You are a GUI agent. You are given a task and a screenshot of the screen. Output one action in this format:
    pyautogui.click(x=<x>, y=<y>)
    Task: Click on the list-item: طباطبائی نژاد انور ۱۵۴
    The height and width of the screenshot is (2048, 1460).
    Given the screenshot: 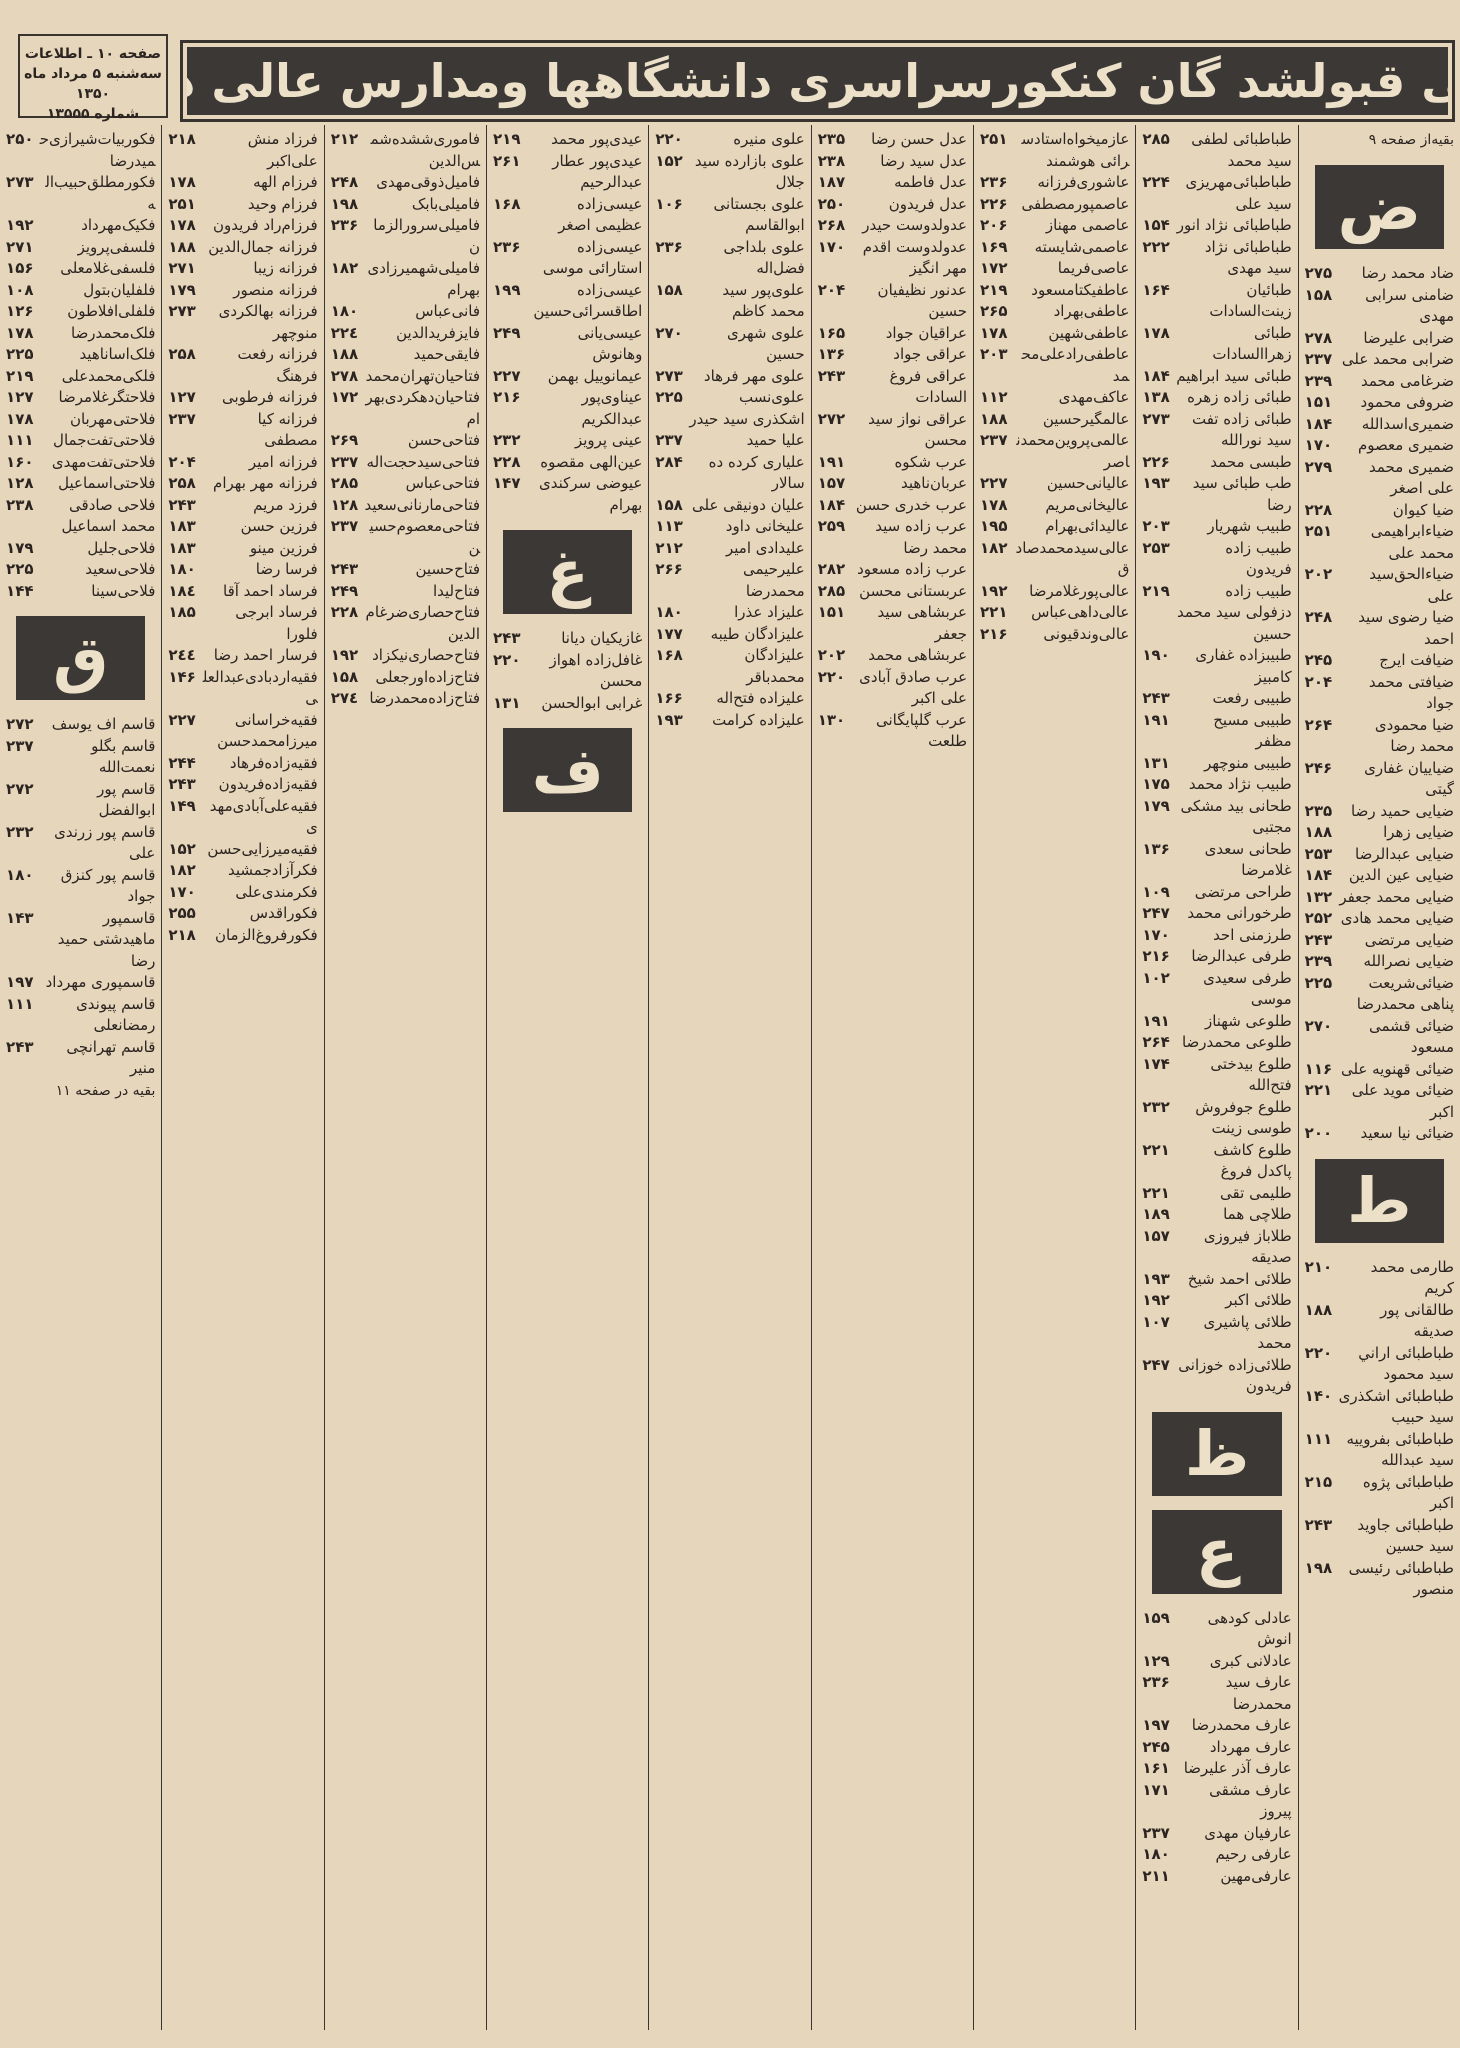 What is the action you would take?
    pyautogui.click(x=1216, y=226)
    